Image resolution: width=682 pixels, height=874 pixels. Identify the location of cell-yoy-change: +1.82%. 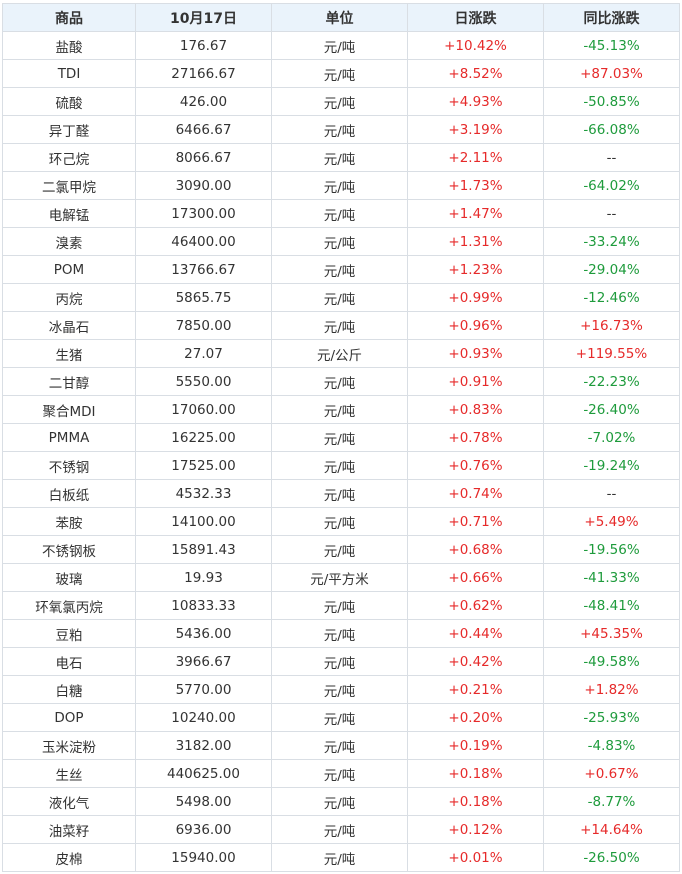
(611, 689).